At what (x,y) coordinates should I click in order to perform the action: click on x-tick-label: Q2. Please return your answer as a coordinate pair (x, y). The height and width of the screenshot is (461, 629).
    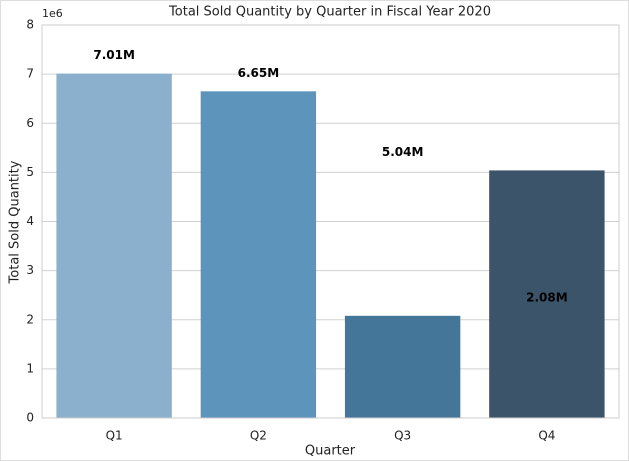
    Looking at the image, I should click on (258, 436).